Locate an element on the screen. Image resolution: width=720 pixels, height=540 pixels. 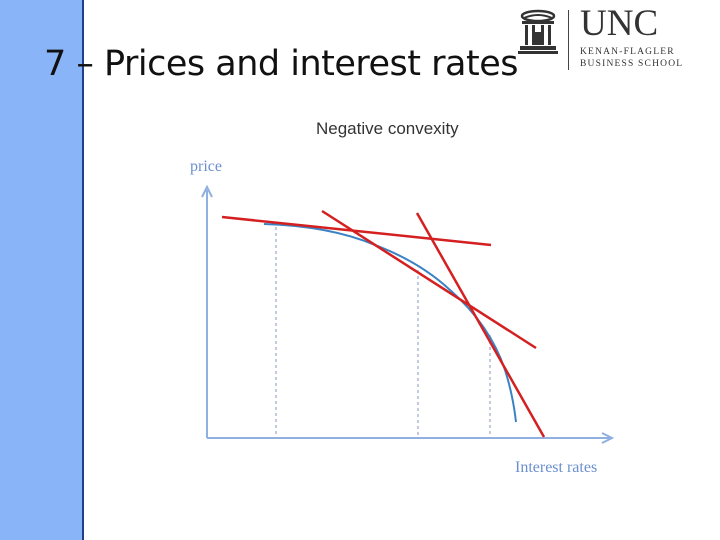
price-yield-curve is located at coordinates (390, 323).